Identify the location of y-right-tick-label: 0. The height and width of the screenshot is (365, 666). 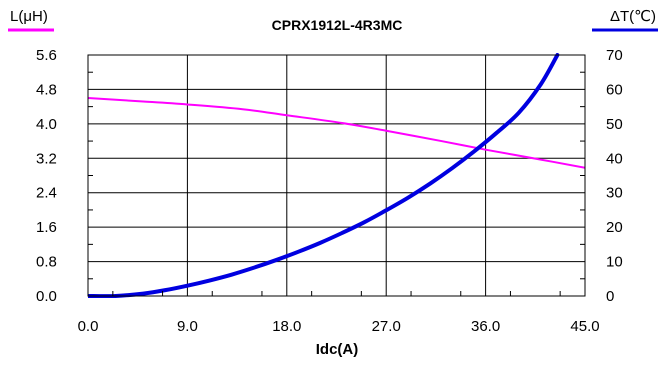
(610, 296).